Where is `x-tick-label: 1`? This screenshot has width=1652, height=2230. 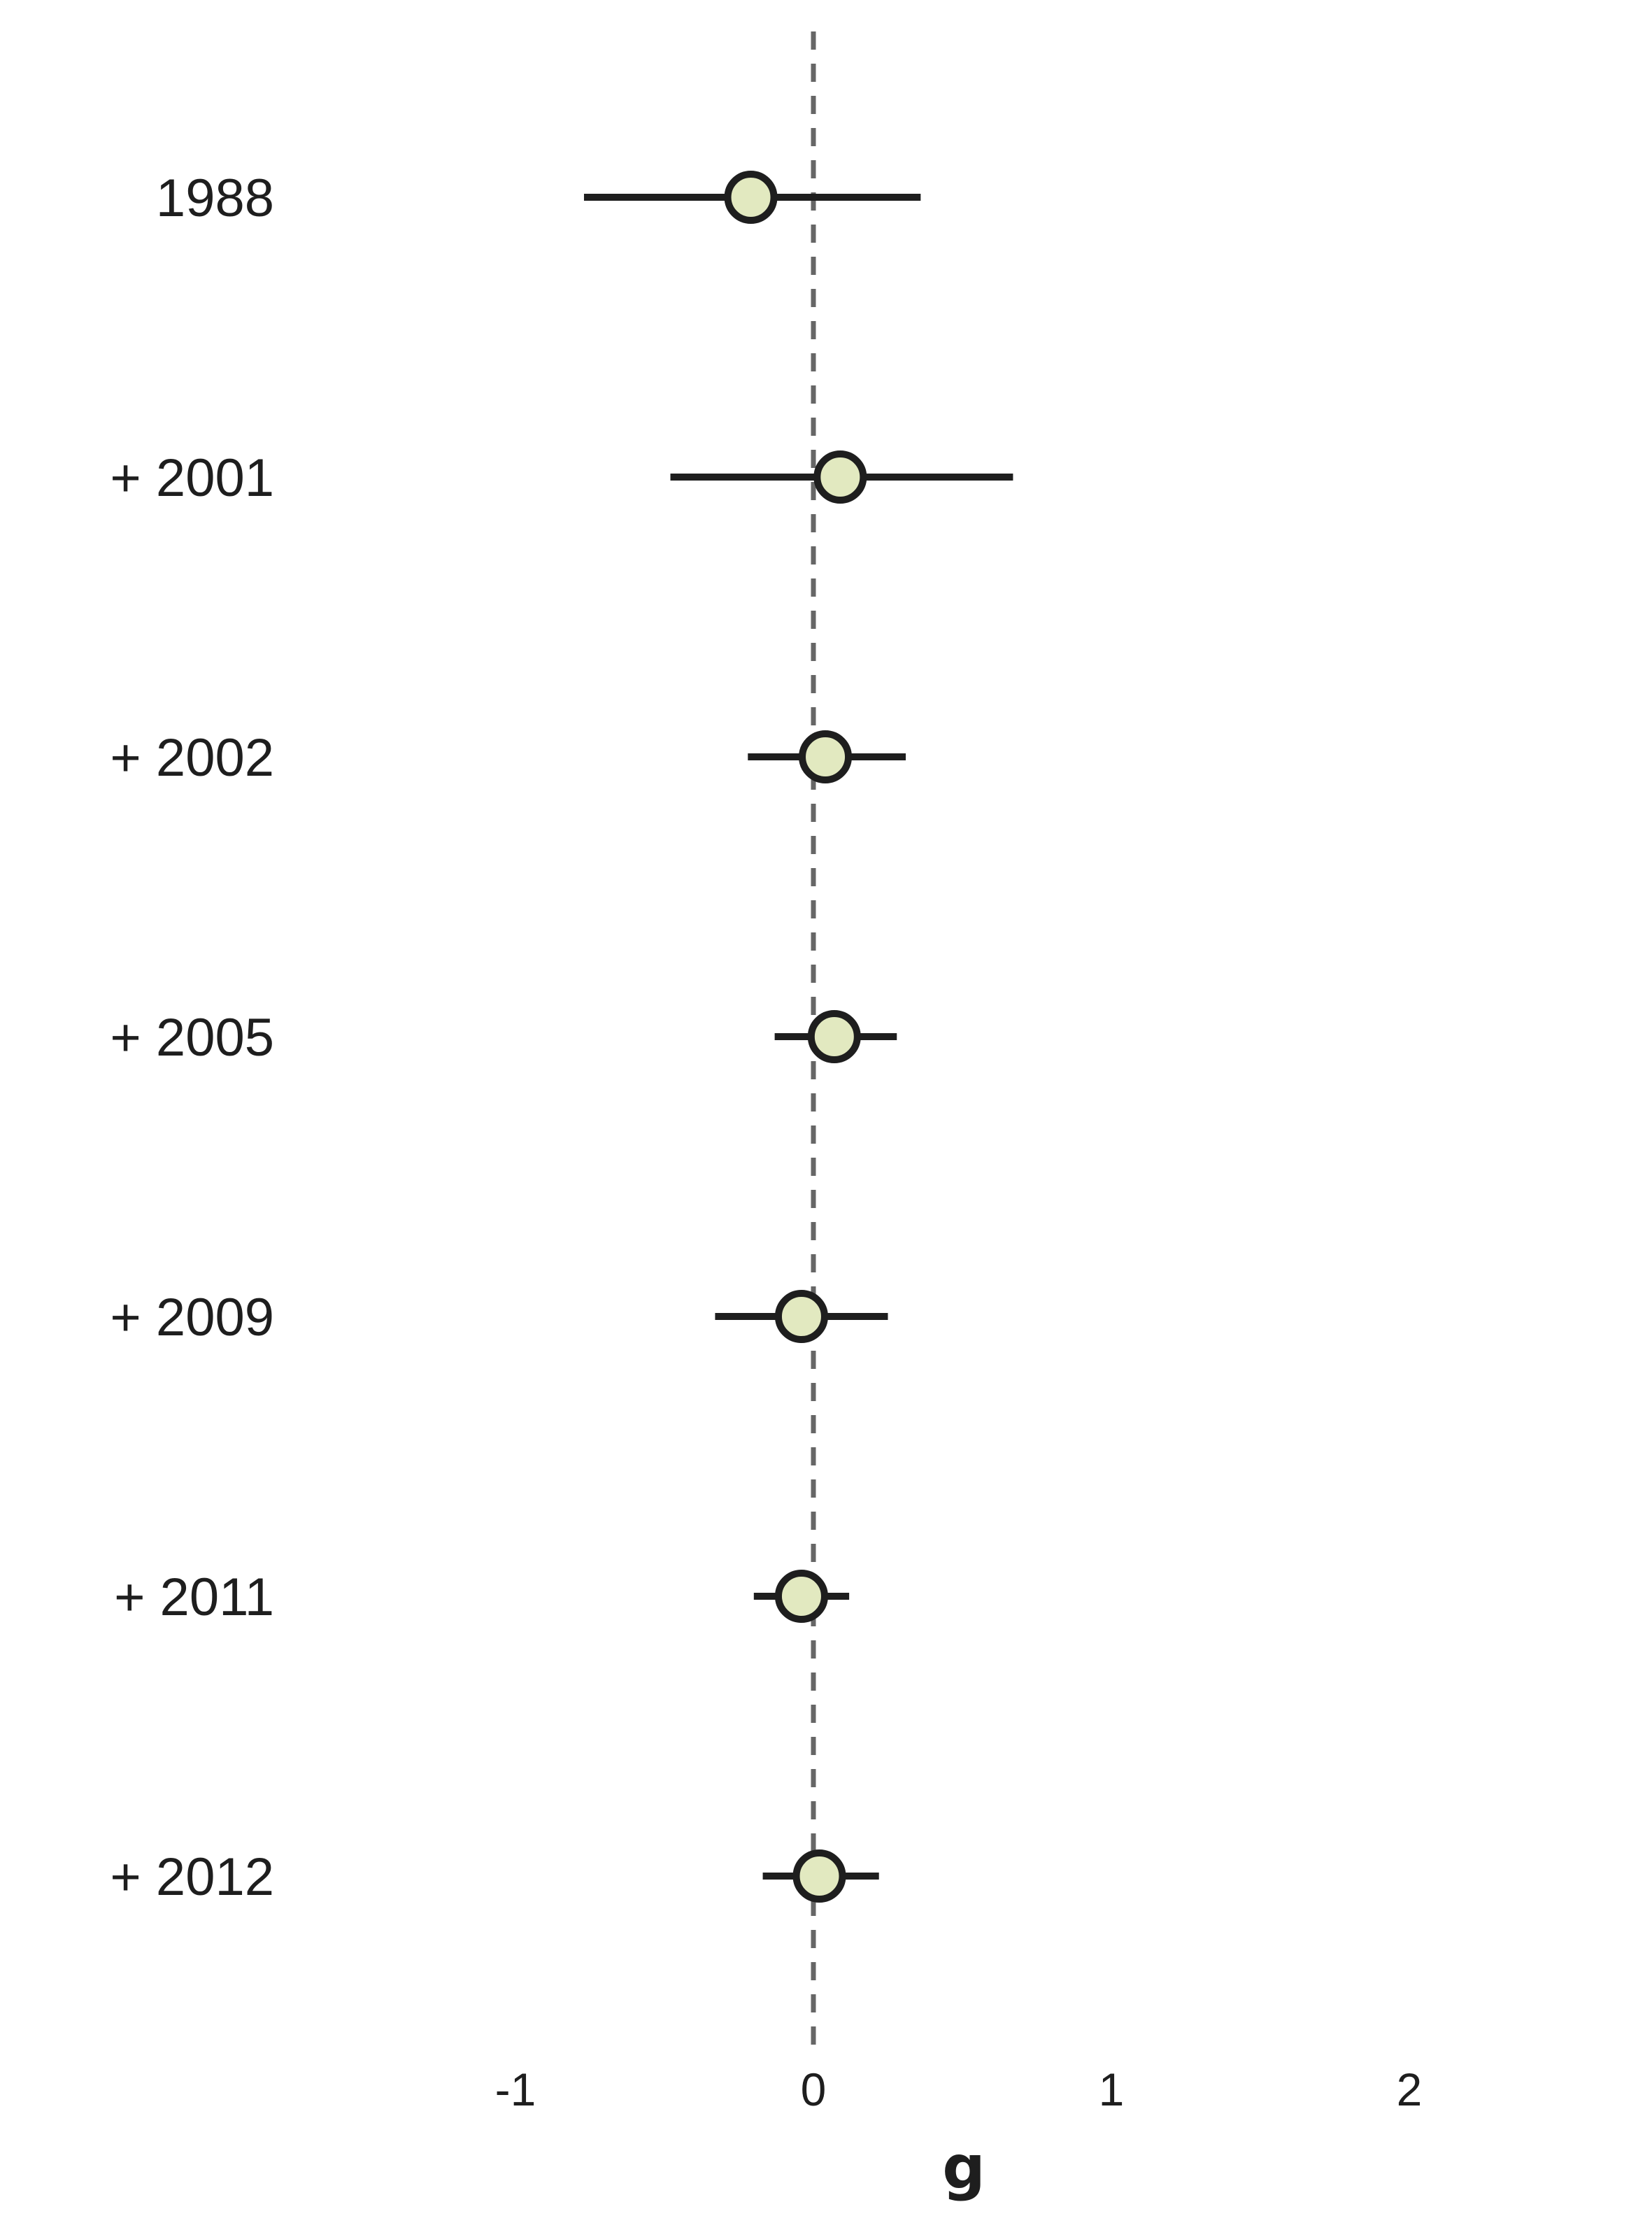 x-tick-label: 1 is located at coordinates (1112, 2089).